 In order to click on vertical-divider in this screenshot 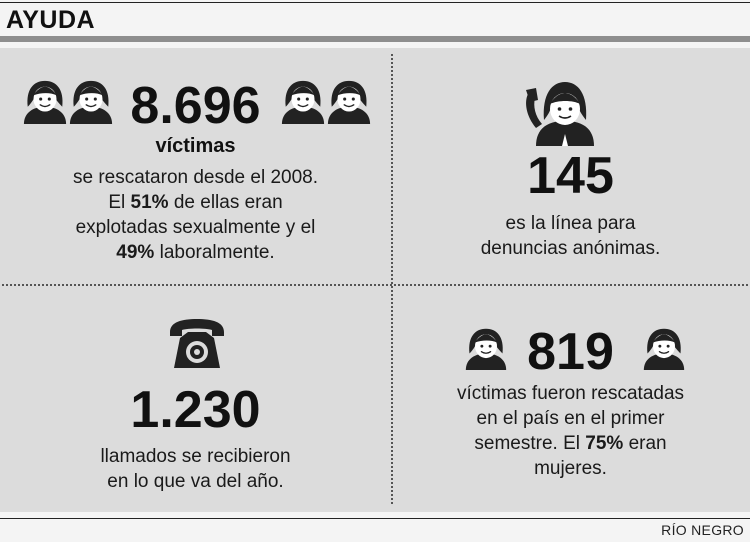, I will do `click(392, 279)`.